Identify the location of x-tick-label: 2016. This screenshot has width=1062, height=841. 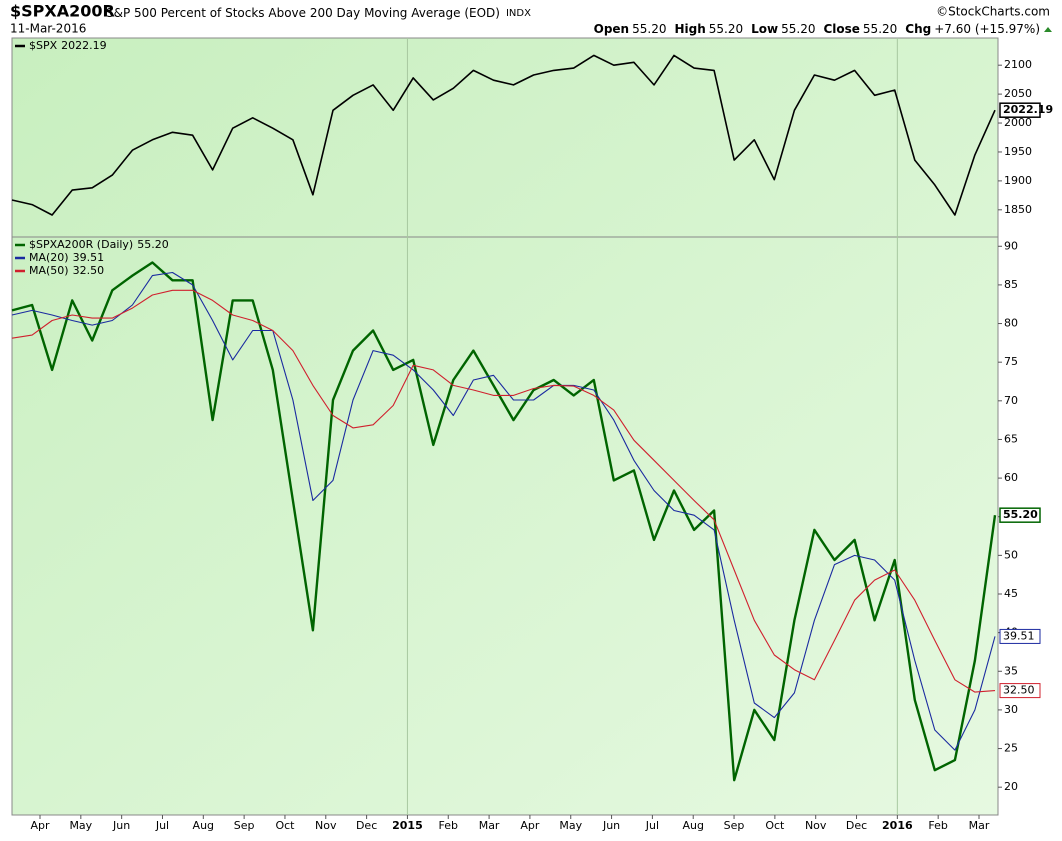
(897, 825).